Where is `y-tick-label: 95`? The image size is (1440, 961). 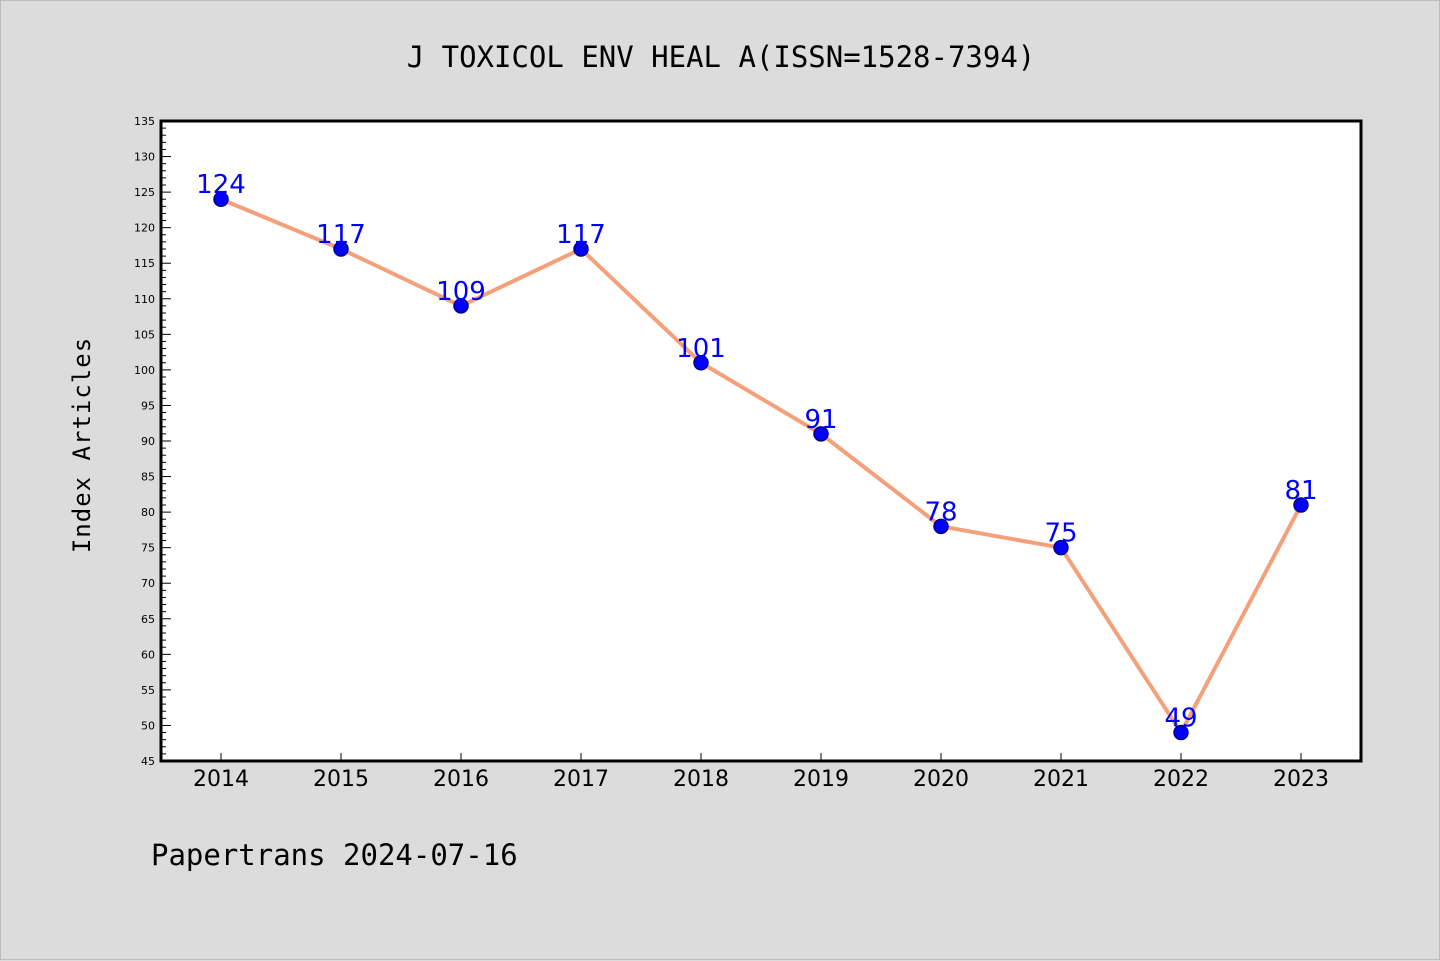
y-tick-label: 95 is located at coordinates (148, 405).